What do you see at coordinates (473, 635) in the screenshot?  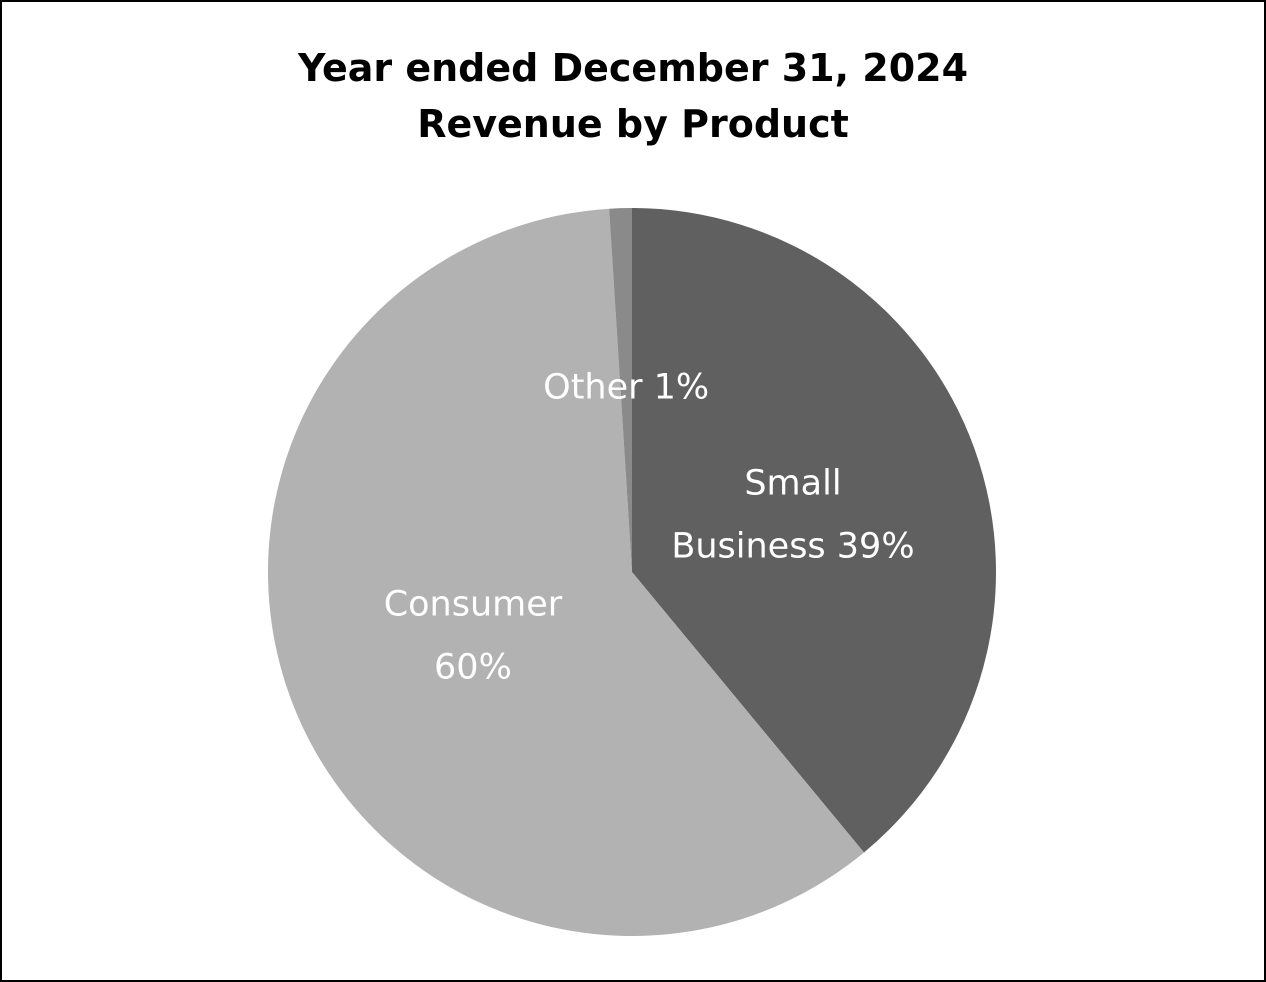 I see `slice-label-consumer: Consumer 60%` at bounding box center [473, 635].